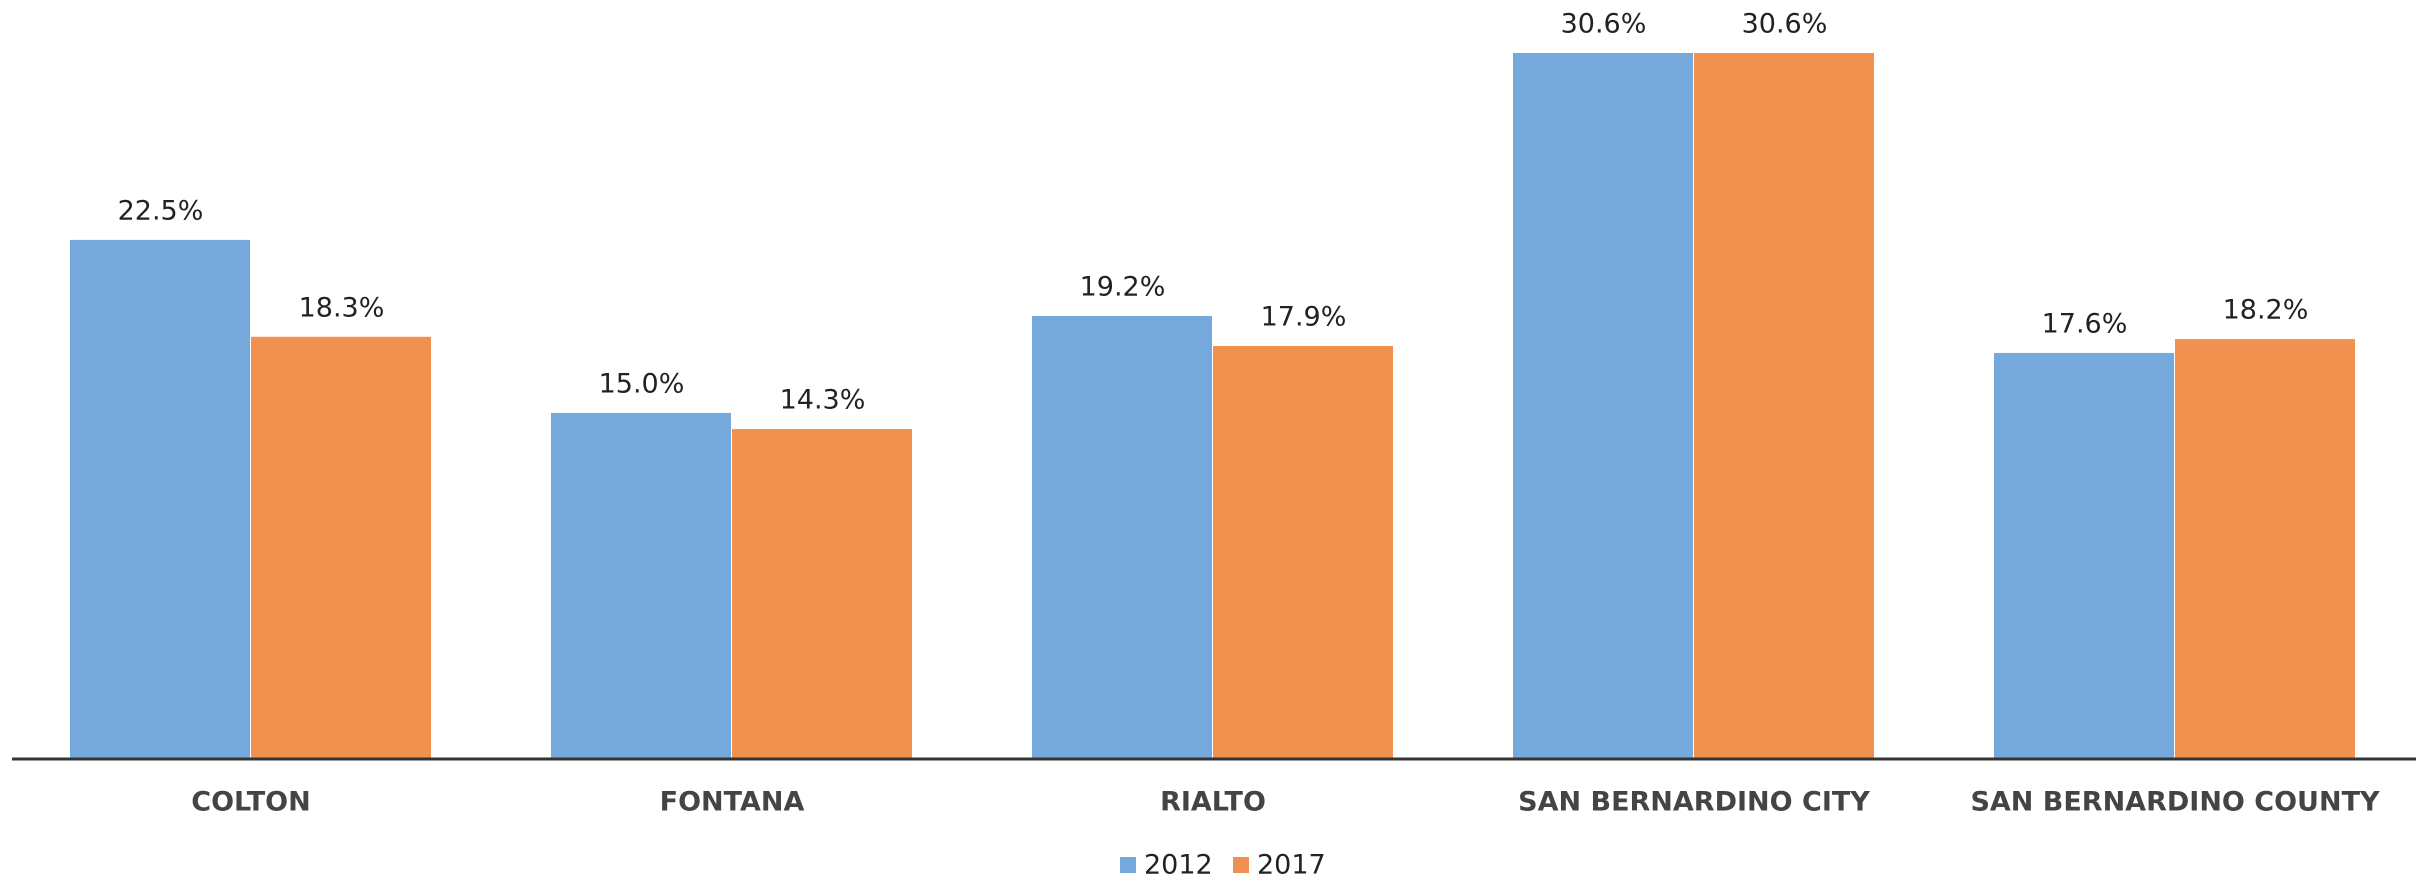 This screenshot has width=2425, height=879. What do you see at coordinates (1694, 802) in the screenshot?
I see `x-tick-label: SAN BERNARDINO CITY` at bounding box center [1694, 802].